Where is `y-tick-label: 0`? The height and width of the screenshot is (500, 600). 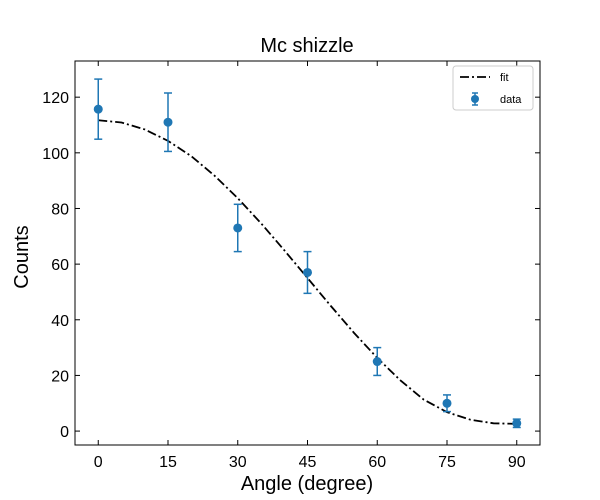
y-tick-label: 0 is located at coordinates (64, 432).